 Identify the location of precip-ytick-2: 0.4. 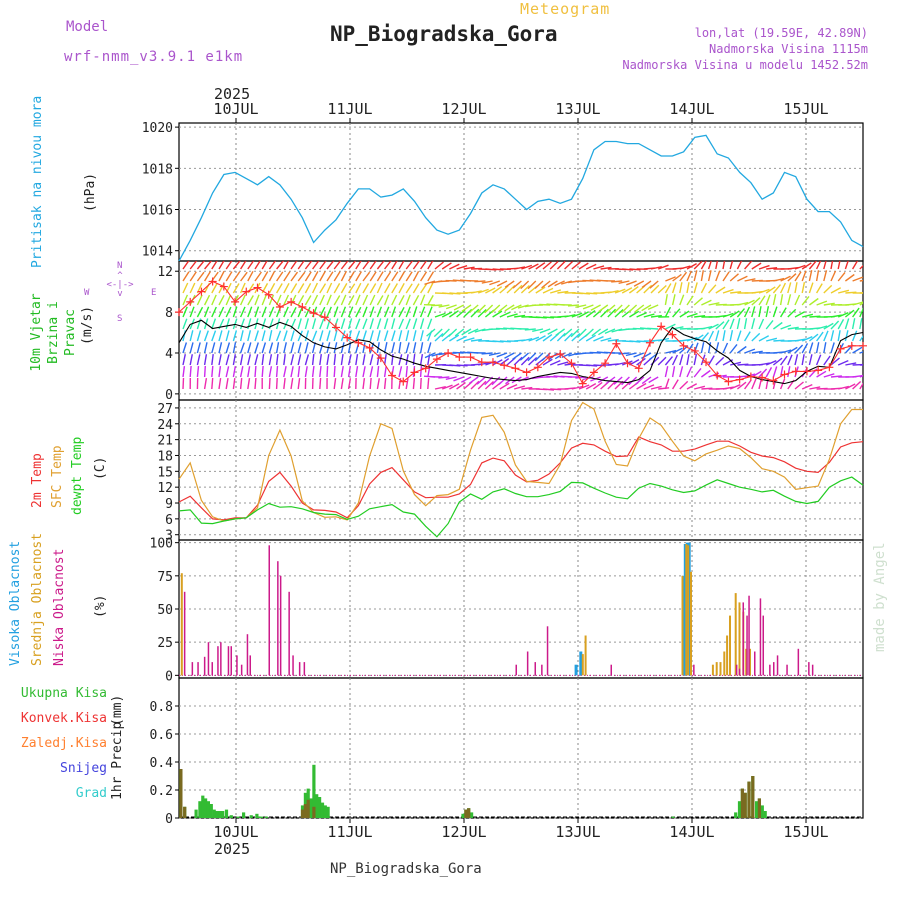
(162, 763).